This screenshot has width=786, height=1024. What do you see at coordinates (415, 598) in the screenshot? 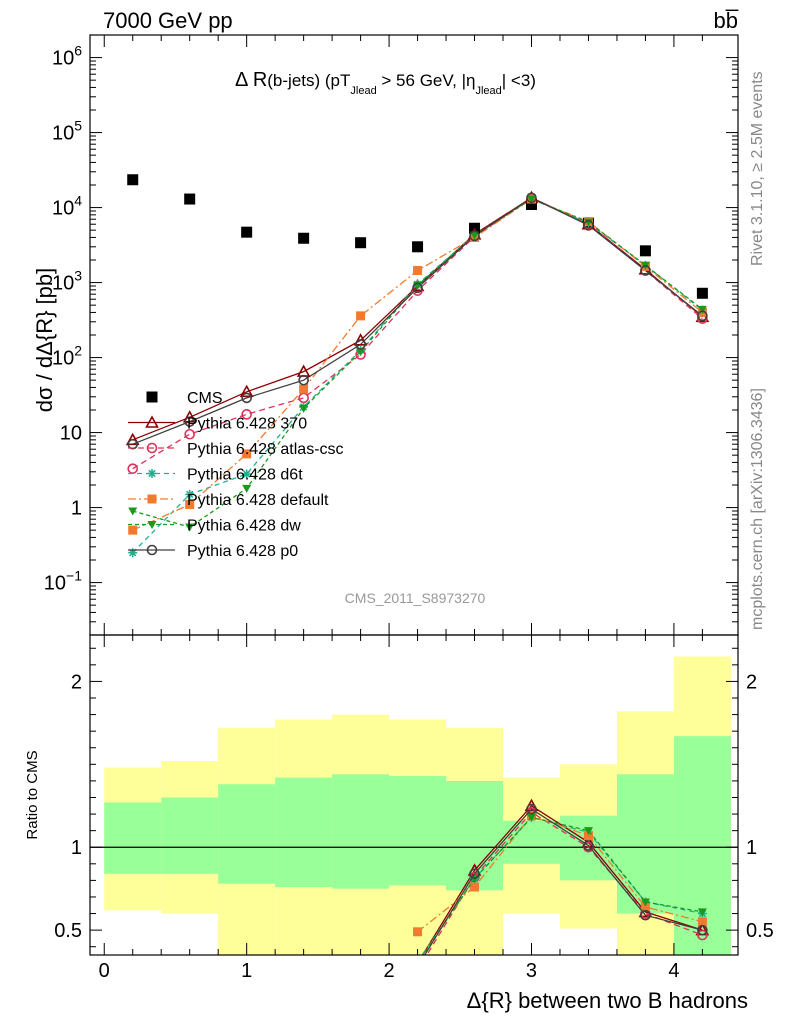
I see `watermark: CMS_2011_S8973270` at bounding box center [415, 598].